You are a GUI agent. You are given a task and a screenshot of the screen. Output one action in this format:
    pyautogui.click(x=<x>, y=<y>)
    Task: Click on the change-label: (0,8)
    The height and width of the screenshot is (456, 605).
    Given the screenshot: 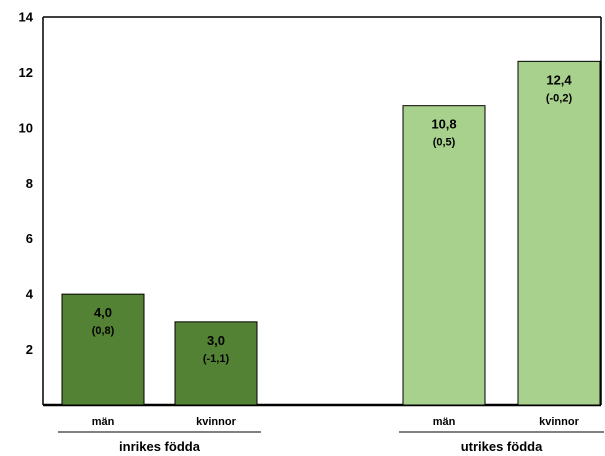 What is the action you would take?
    pyautogui.click(x=103, y=331)
    